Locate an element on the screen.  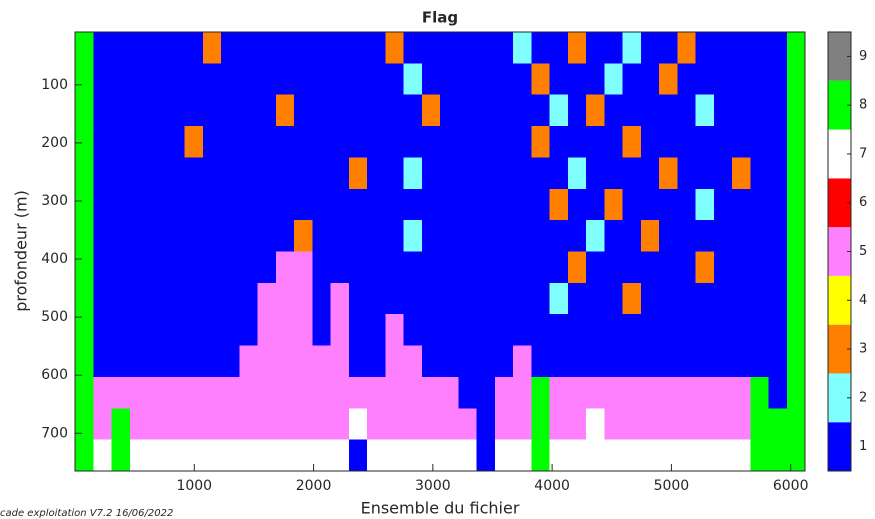
x-tick-label: 2000 is located at coordinates (314, 486).